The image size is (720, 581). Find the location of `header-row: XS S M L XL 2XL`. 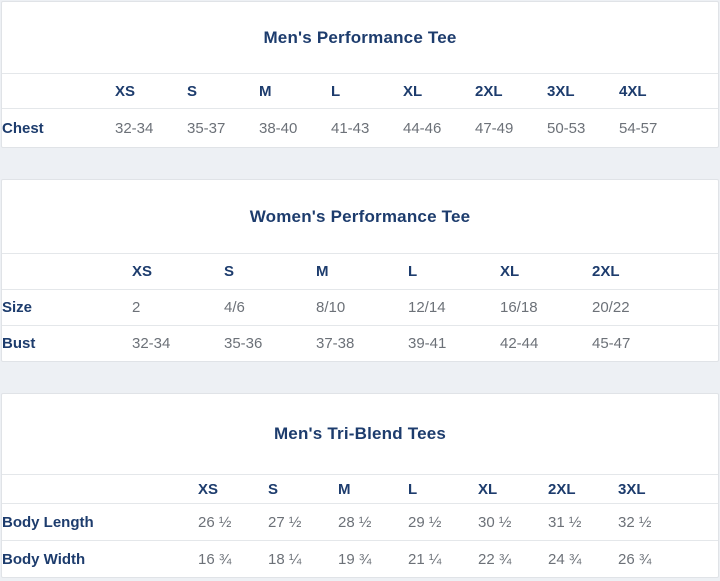

header-row: XS S M L XL 2XL is located at coordinates (360, 271).